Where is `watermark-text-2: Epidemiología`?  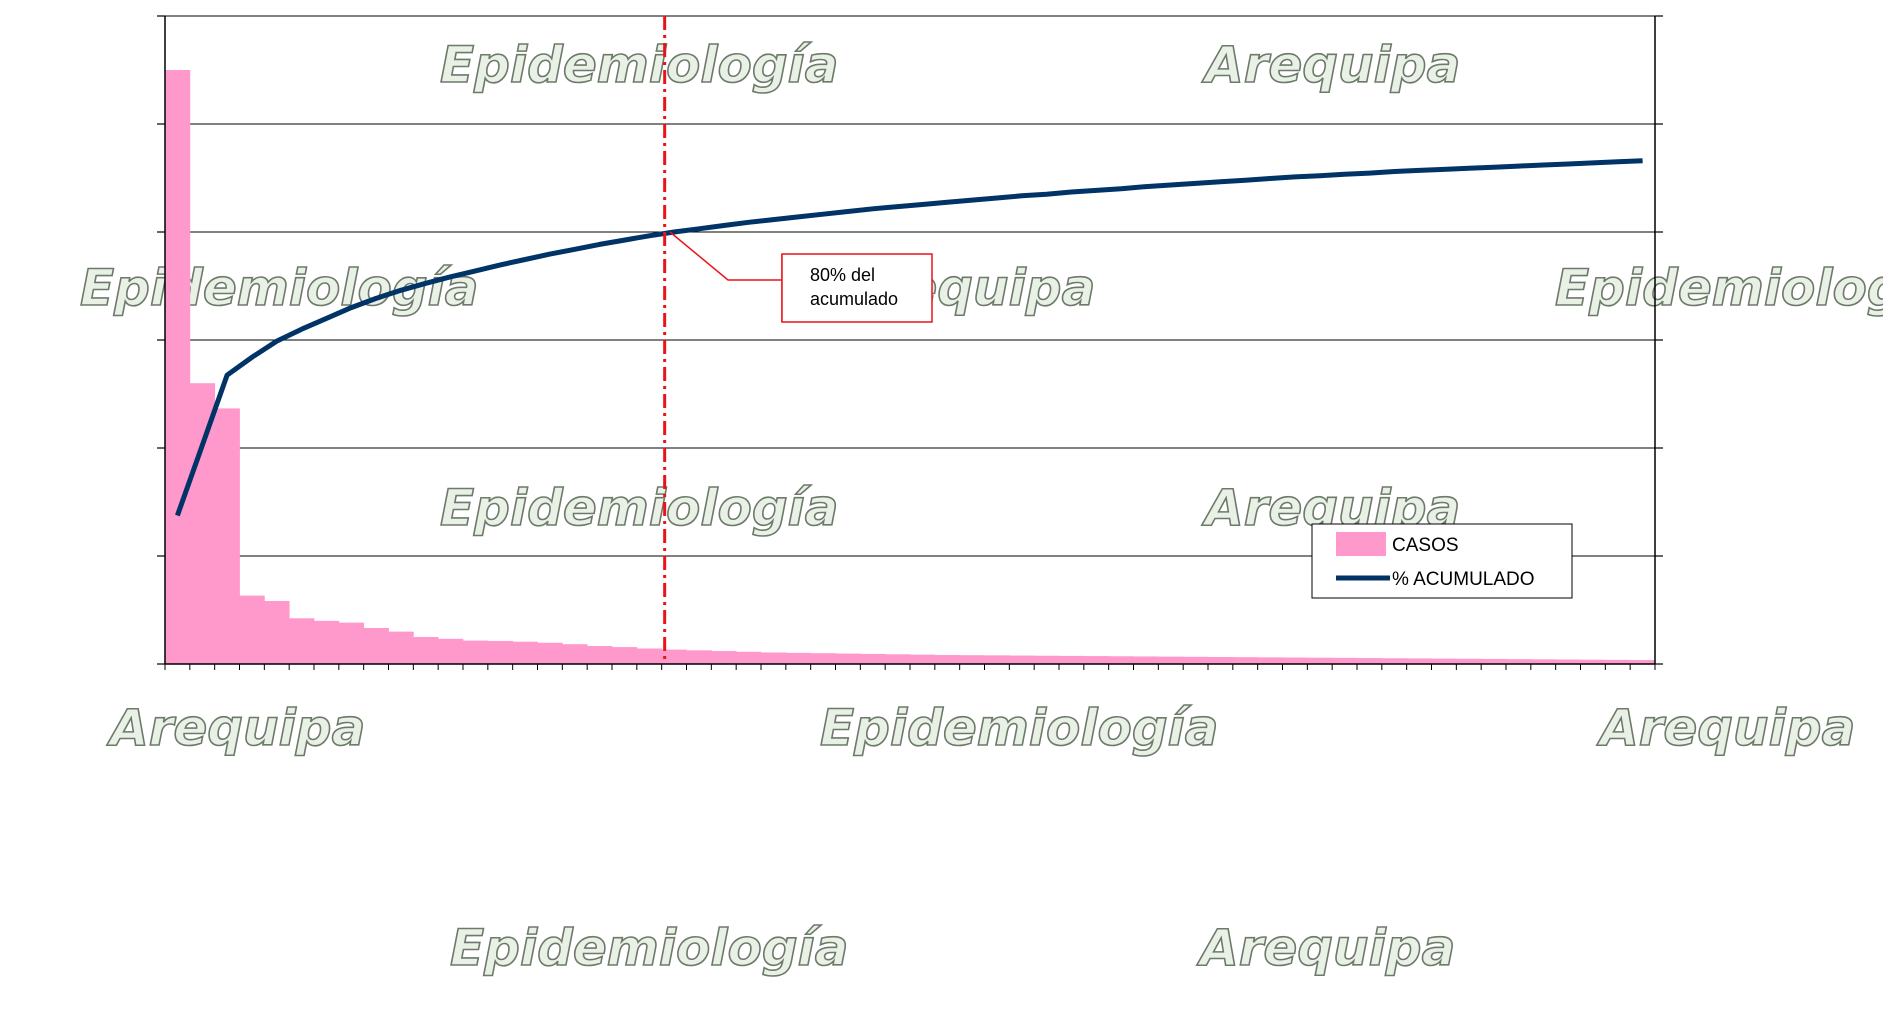 watermark-text-2: Epidemiología is located at coordinates (279, 288).